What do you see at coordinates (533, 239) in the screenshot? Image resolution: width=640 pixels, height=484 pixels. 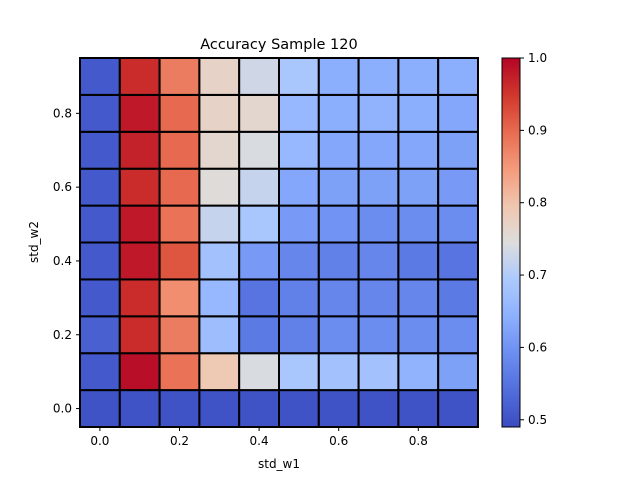 I see `colorbar-axis: 0.5 0.6 0.7 0.8 0.9 1.0` at bounding box center [533, 239].